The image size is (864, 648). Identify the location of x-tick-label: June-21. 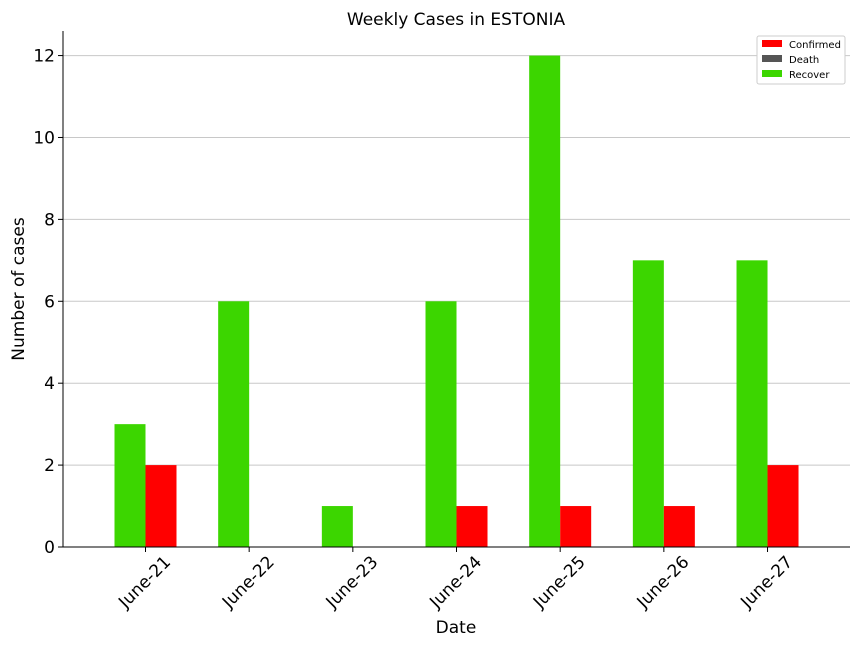
(144, 582).